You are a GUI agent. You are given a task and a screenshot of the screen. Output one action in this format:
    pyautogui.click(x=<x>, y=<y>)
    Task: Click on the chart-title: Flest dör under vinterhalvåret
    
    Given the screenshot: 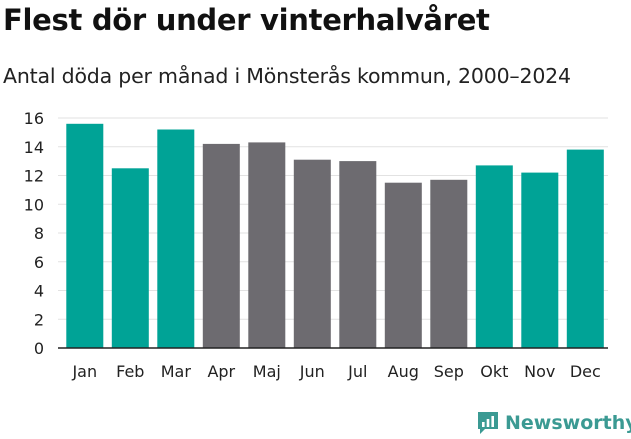 What is the action you would take?
    pyautogui.click(x=246, y=20)
    